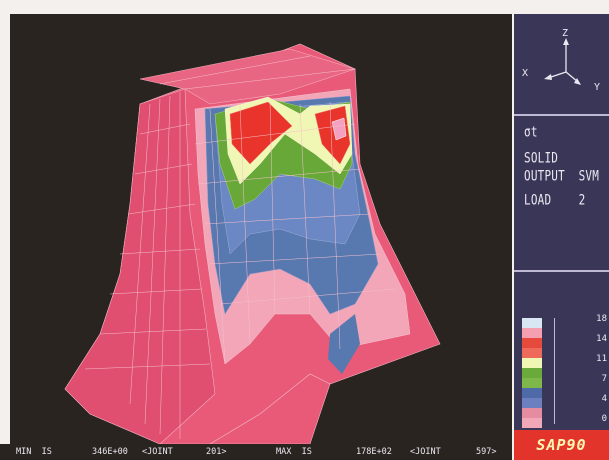 This screenshot has height=460, width=609. What do you see at coordinates (601, 339) in the screenshot?
I see `legend-value-14: 14` at bounding box center [601, 339].